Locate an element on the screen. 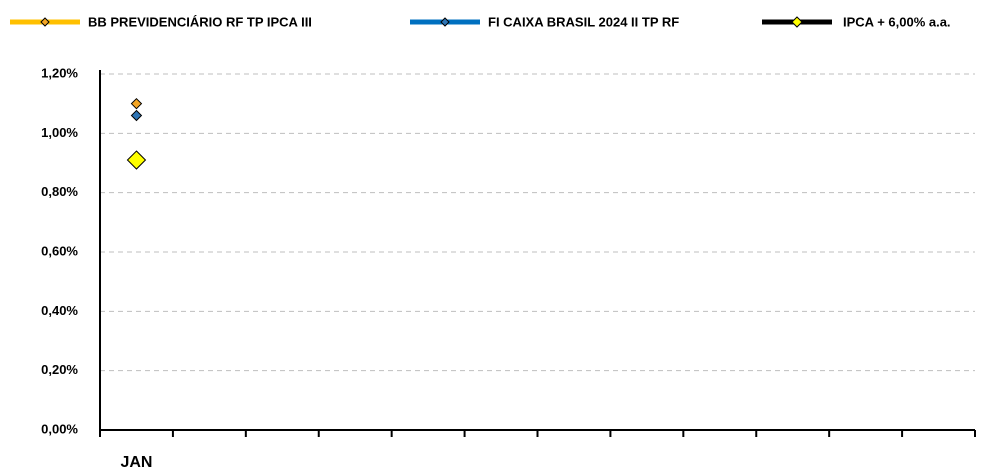 The image size is (995, 473). y-tick-label: 1,20% is located at coordinates (59, 72).